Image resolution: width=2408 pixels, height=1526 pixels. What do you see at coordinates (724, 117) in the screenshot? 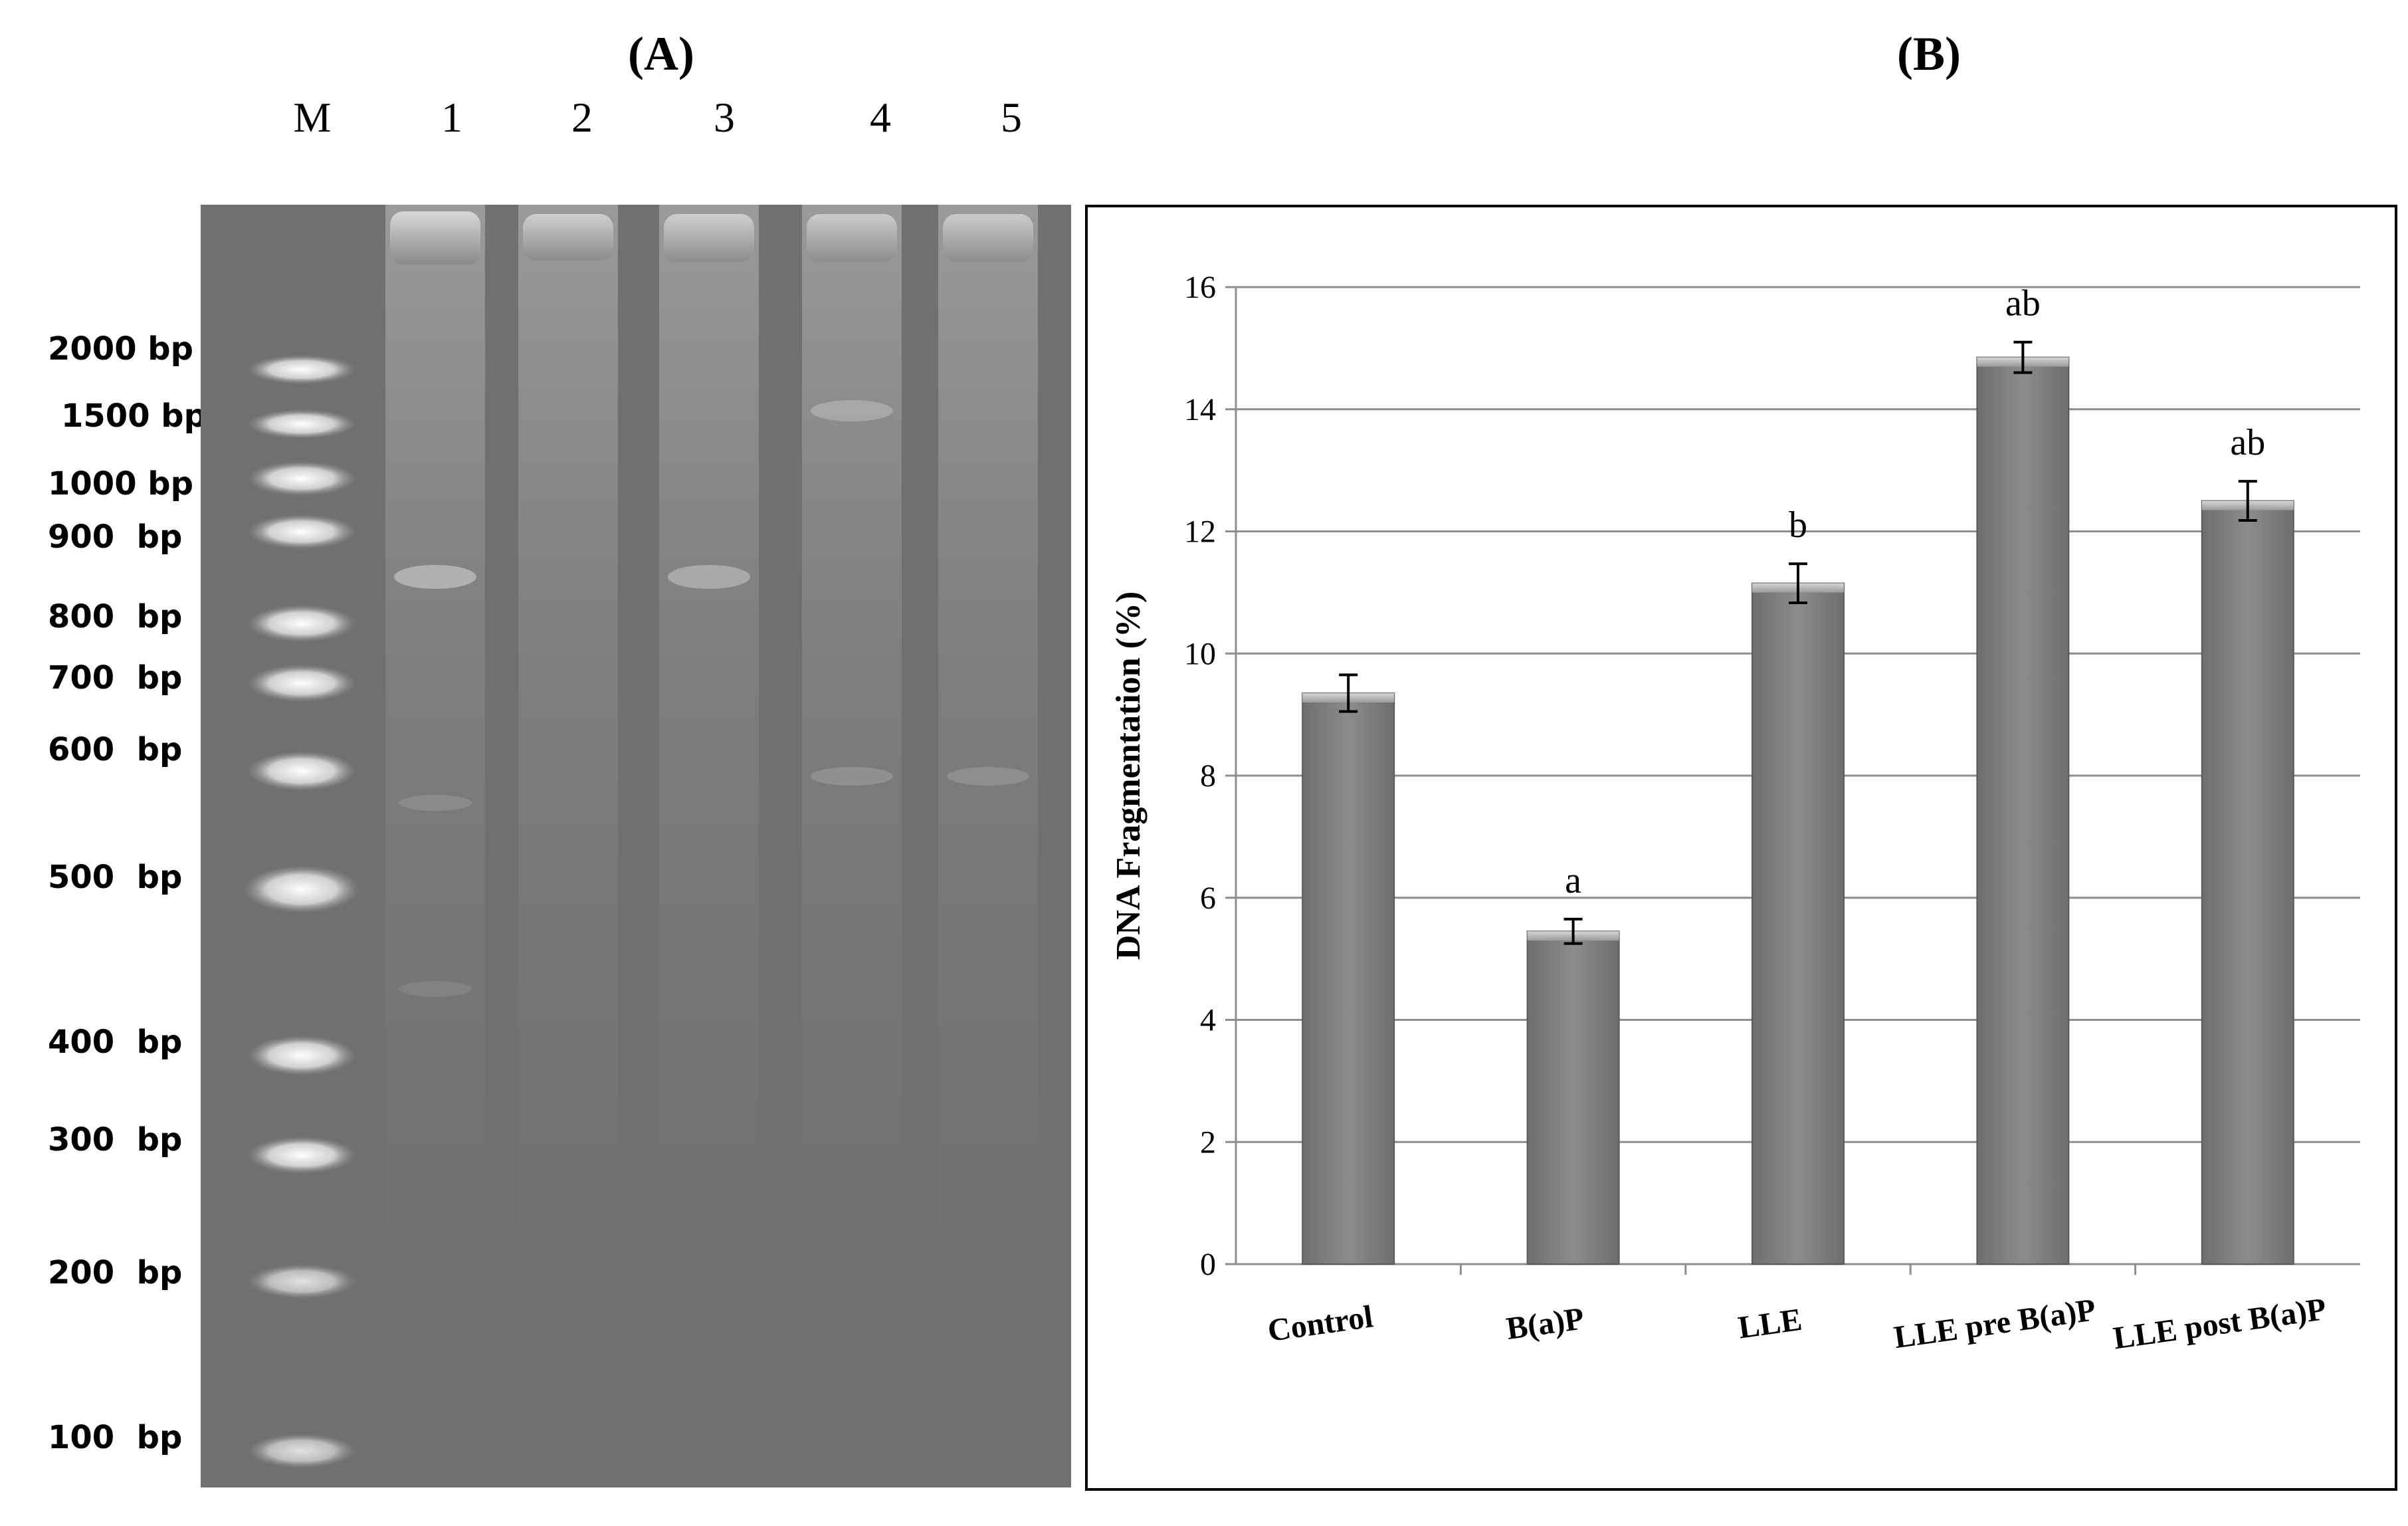
I see `lane-label-3: 3` at bounding box center [724, 117].